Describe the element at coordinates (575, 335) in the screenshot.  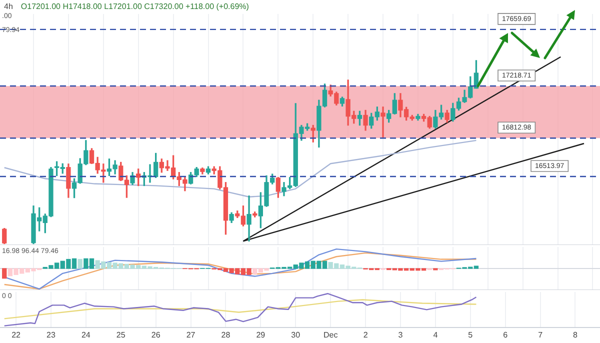
I see `x-tick-label: 8` at that location.